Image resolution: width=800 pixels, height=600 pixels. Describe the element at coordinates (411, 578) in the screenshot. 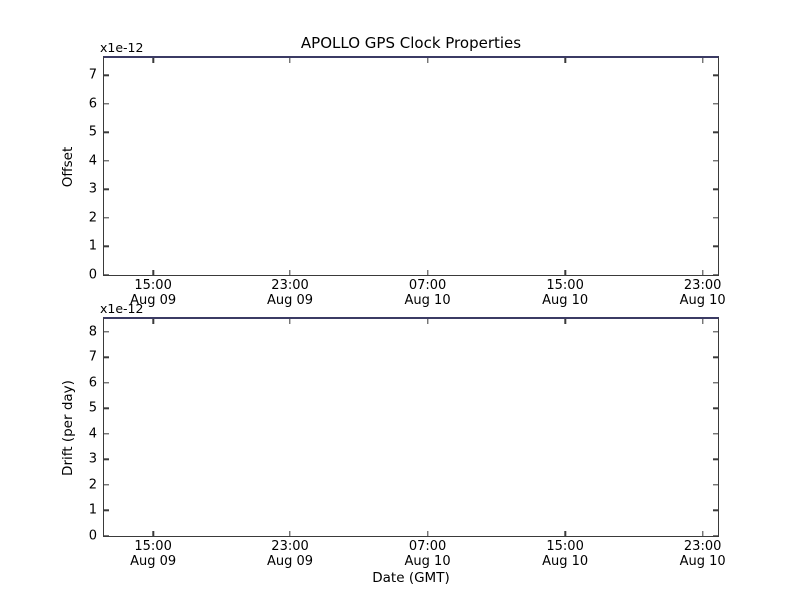

I see `x-axis-label: Date (GMT)` at that location.